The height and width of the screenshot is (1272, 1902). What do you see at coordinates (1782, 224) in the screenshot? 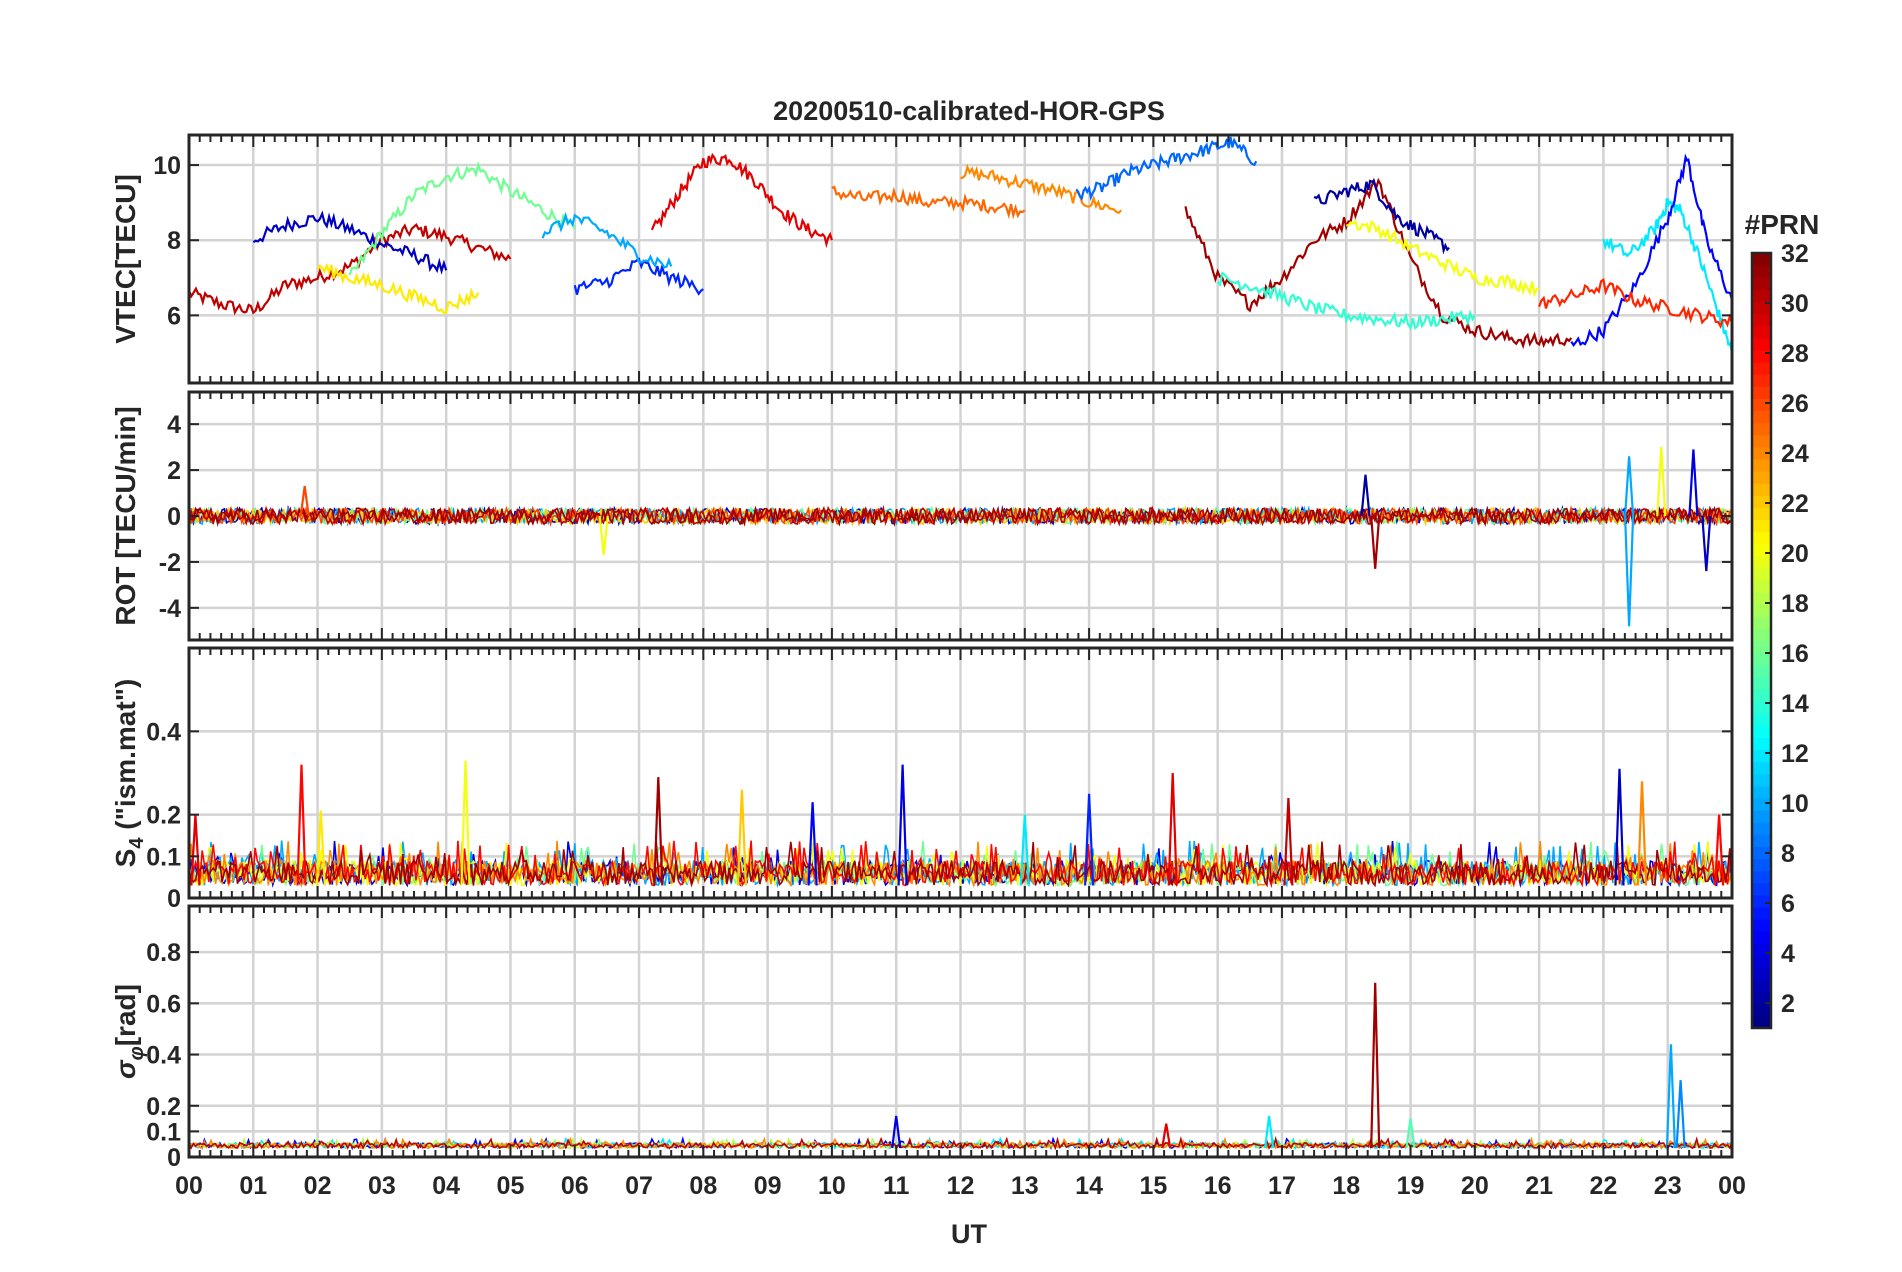
I see `colorbar-title: #PRN` at bounding box center [1782, 224].